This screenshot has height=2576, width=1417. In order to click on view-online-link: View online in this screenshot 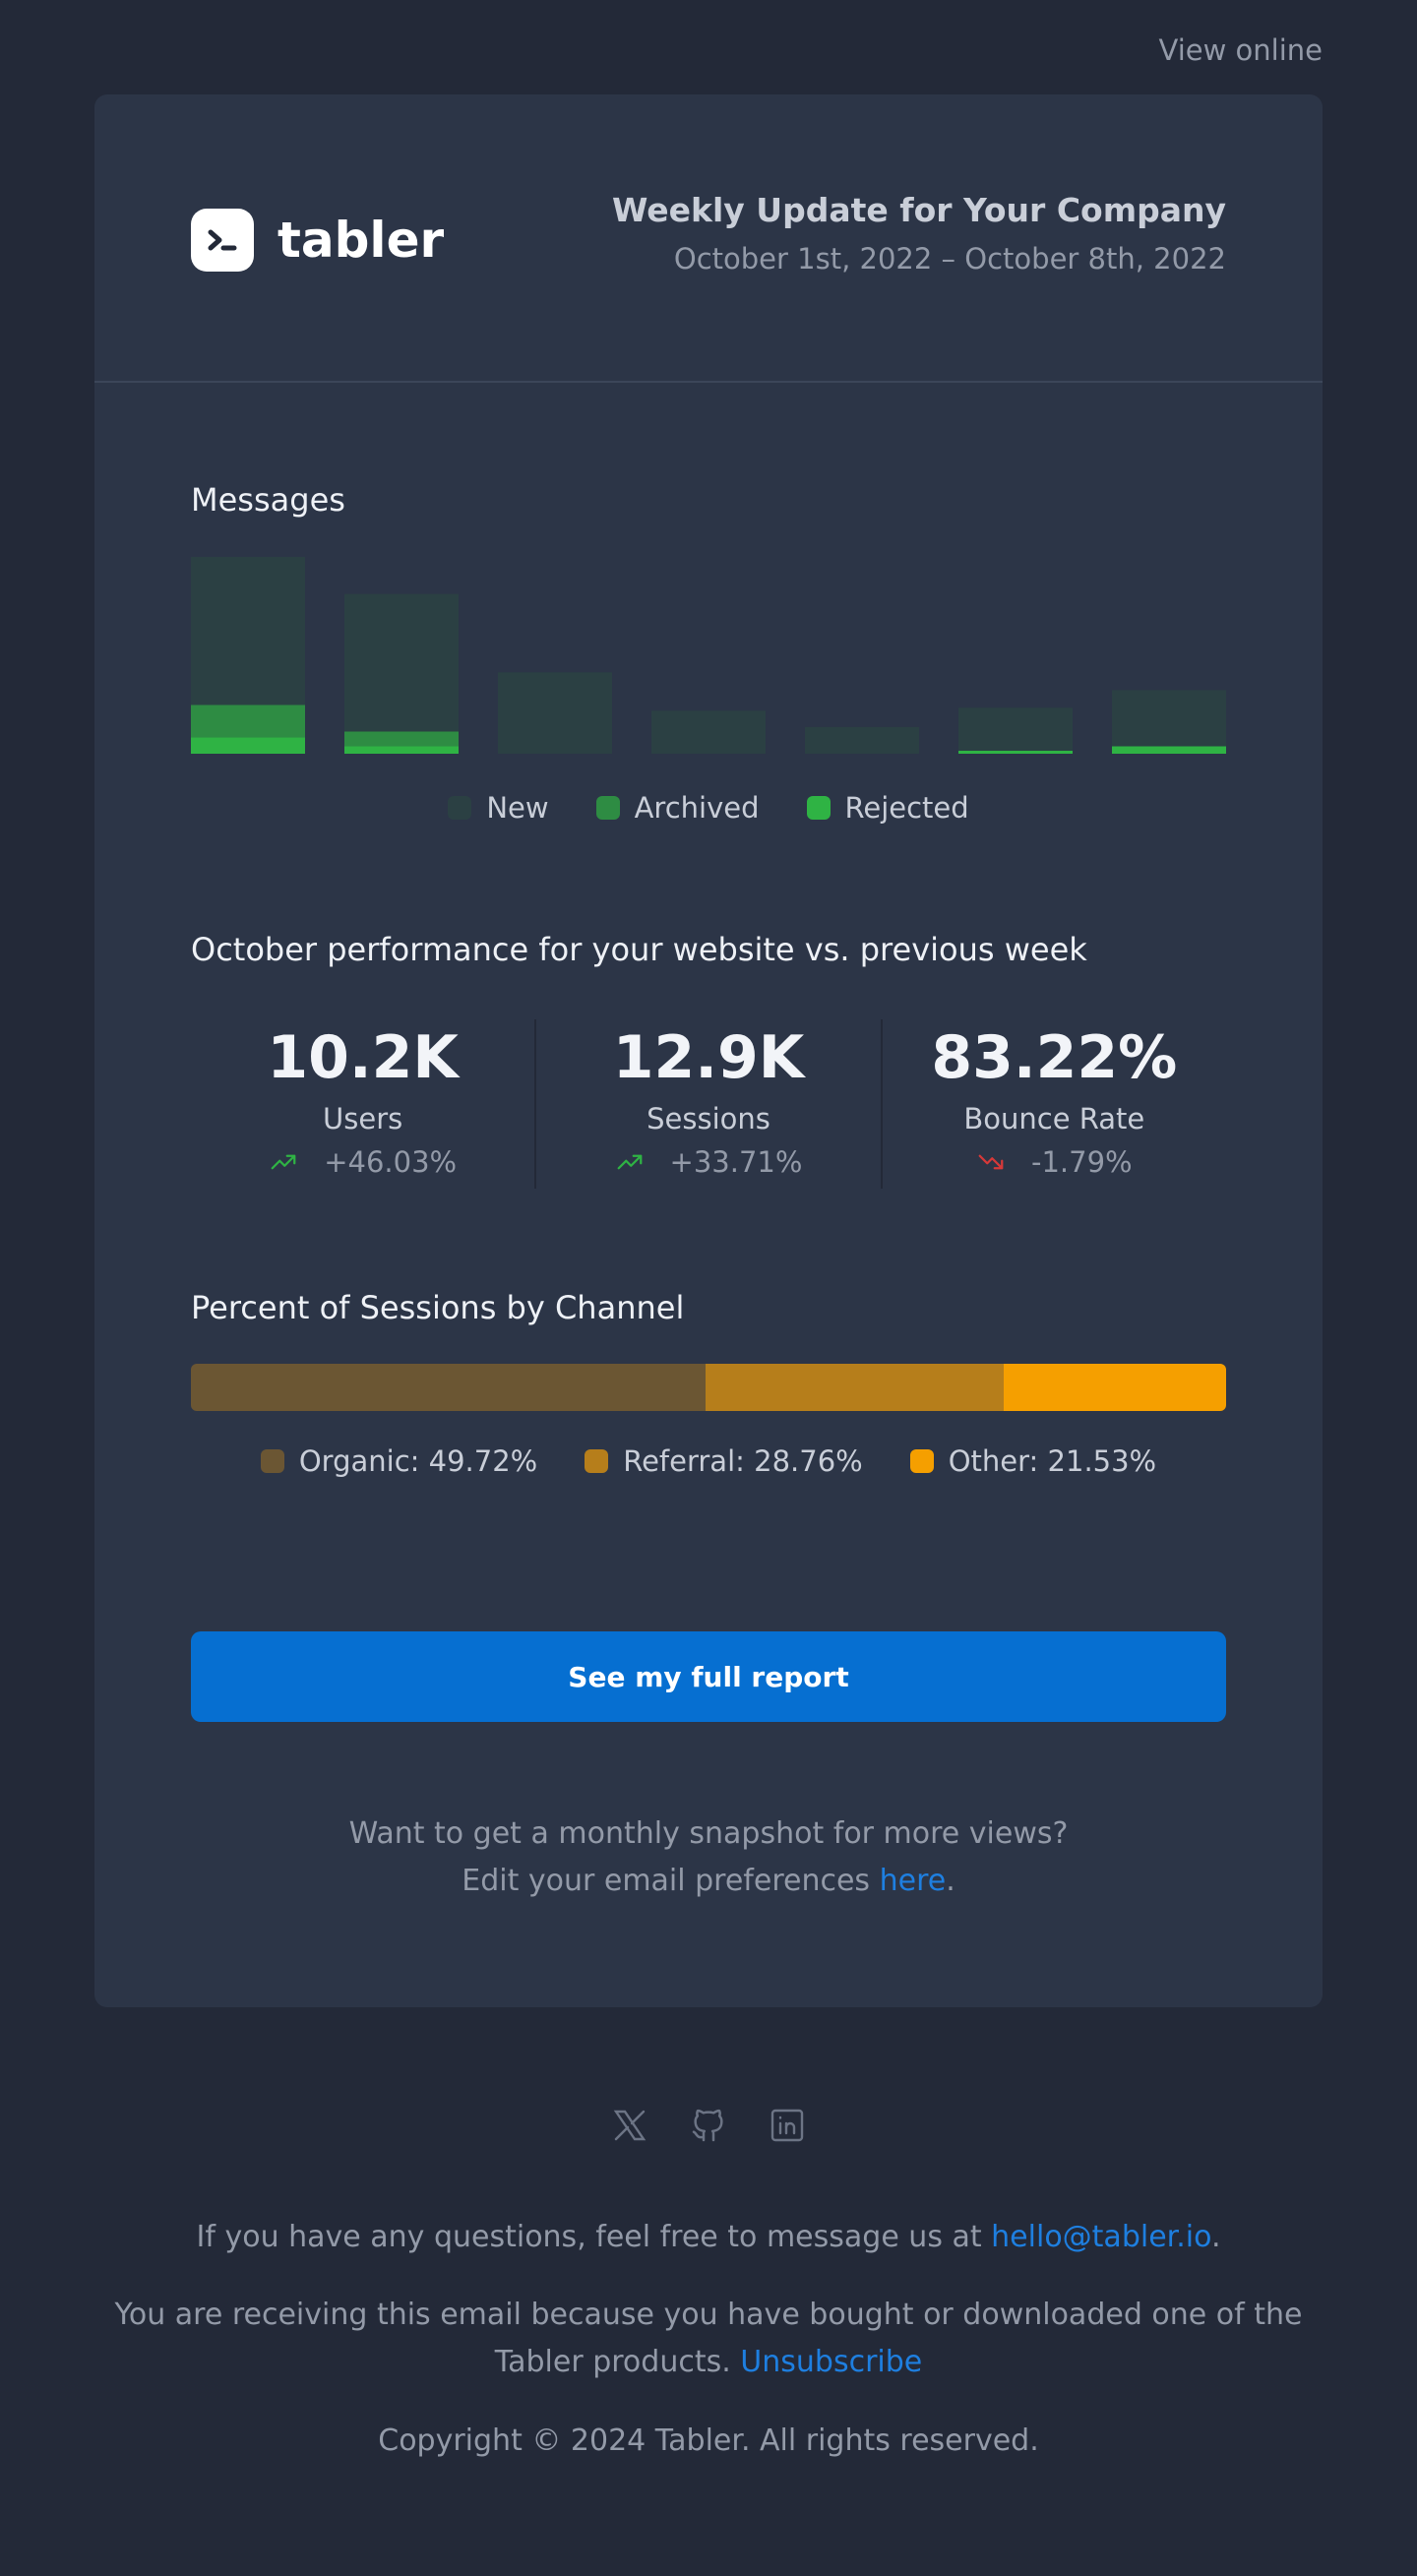, I will do `click(1241, 50)`.